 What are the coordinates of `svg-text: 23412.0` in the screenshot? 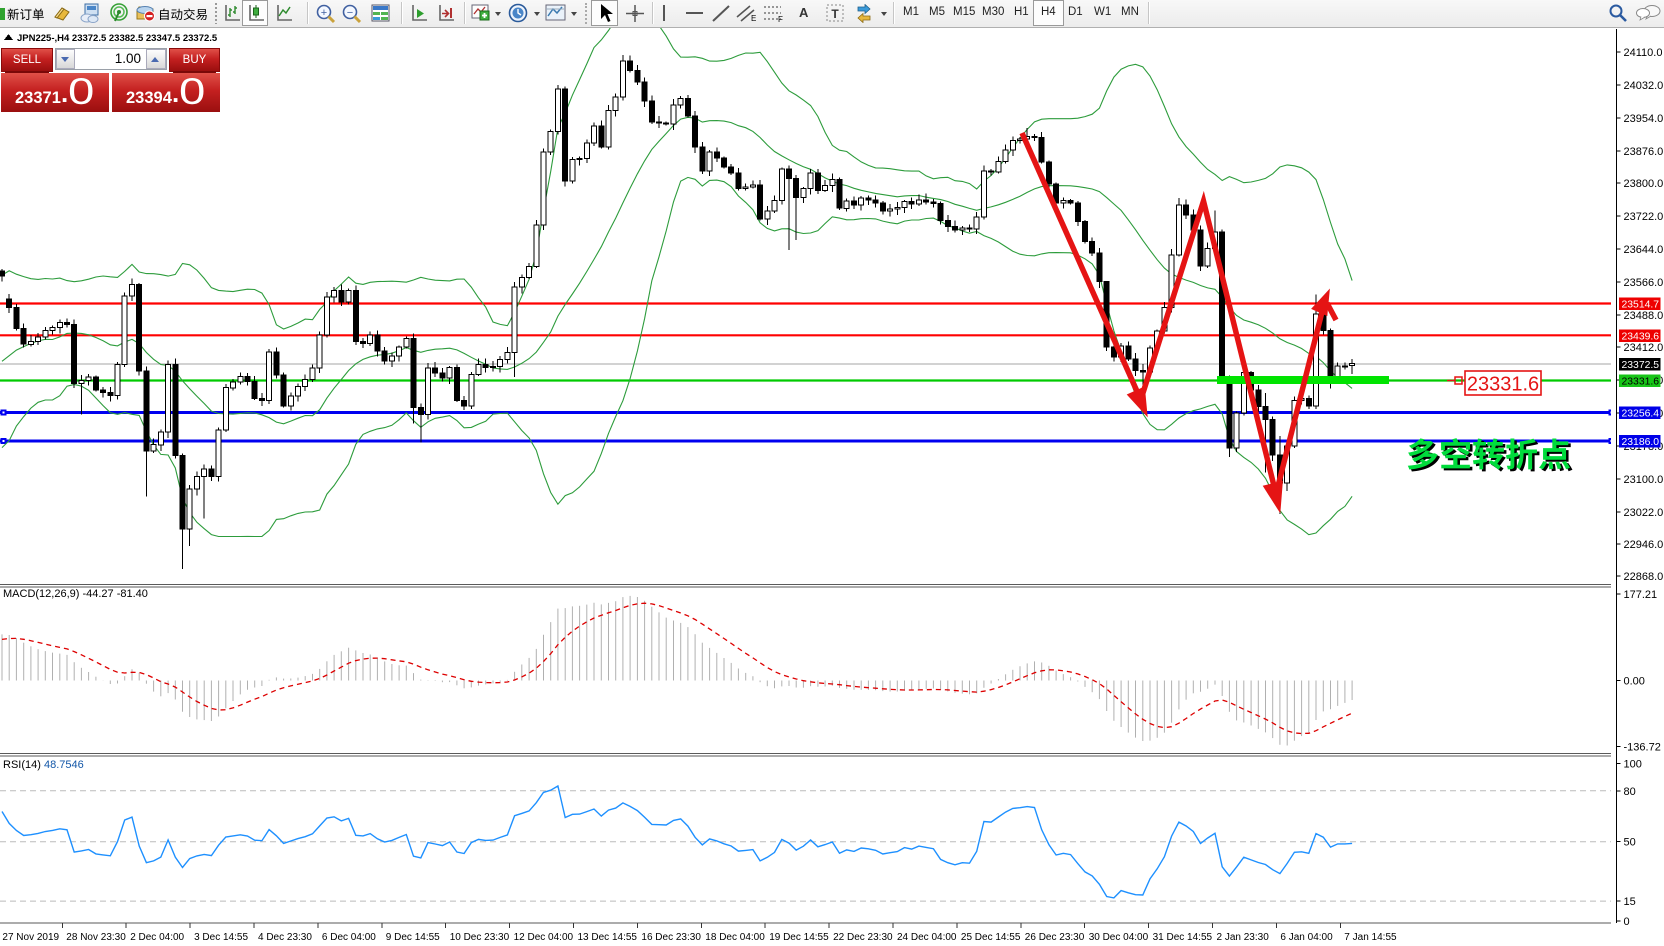 It's located at (1644, 348).